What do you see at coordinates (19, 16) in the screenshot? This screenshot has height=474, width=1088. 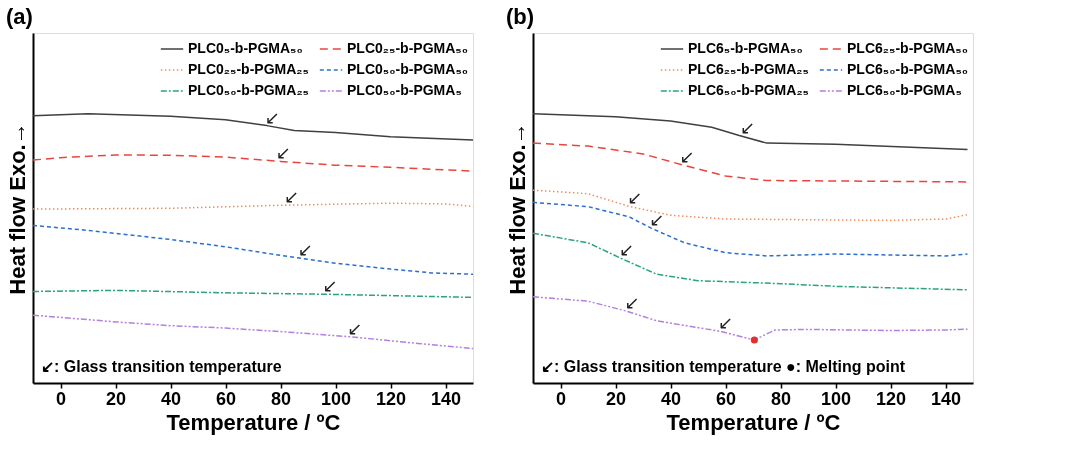 I see `chart-title: (a)` at bounding box center [19, 16].